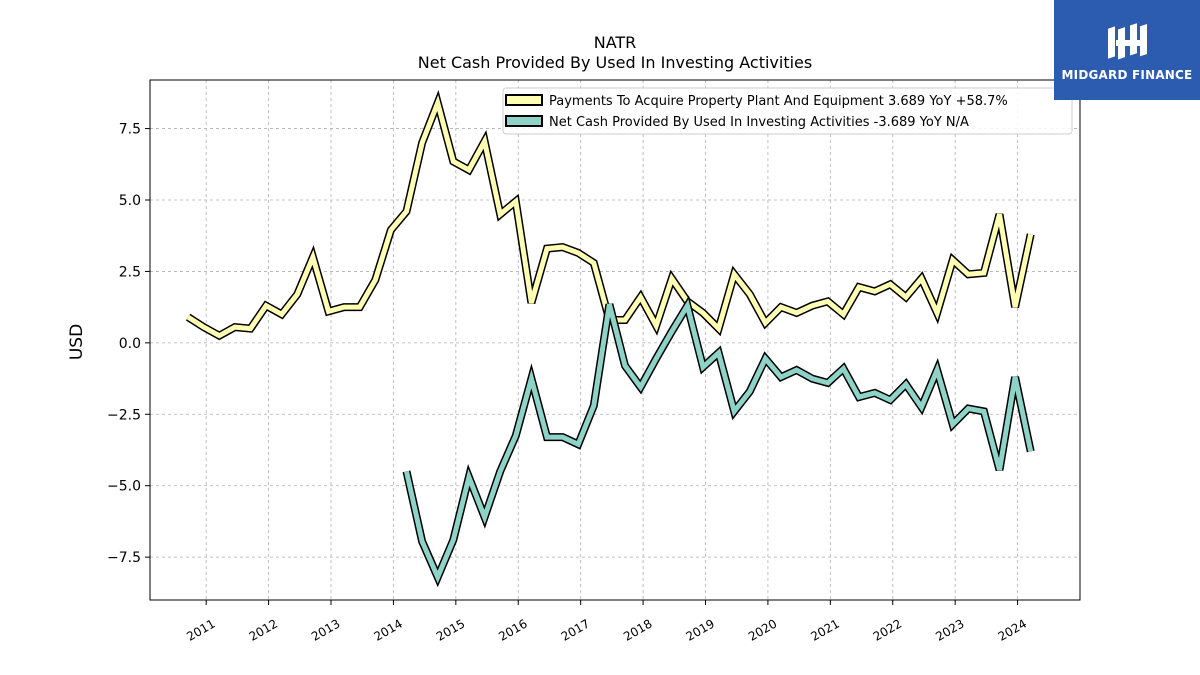 The height and width of the screenshot is (675, 1200). I want to click on legend-box, so click(787, 111).